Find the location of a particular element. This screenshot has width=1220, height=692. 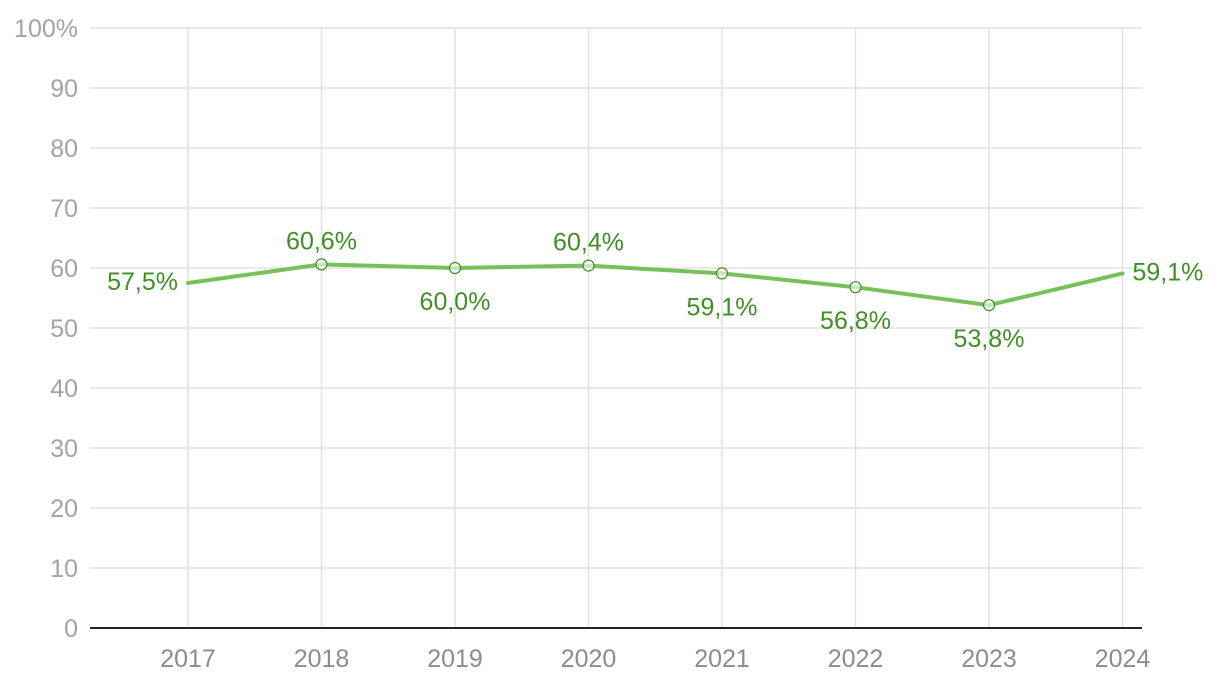

data-label: 60,6% is located at coordinates (321, 241).